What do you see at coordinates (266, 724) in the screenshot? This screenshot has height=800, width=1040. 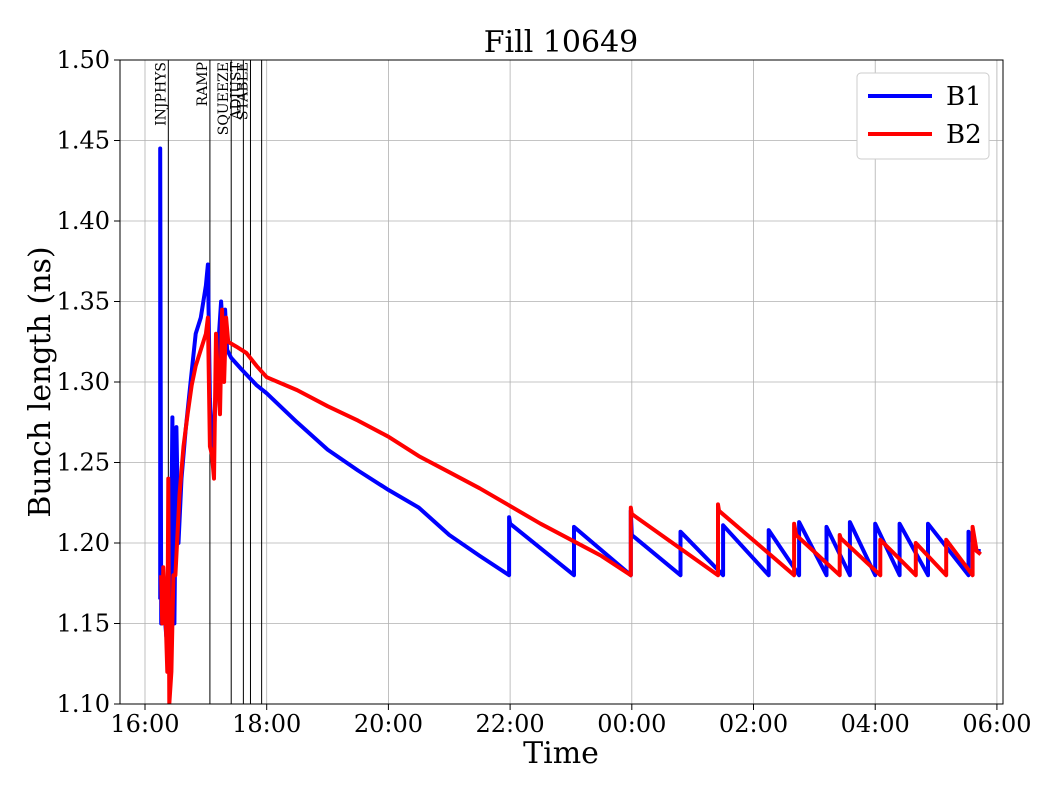 I see `x-tick-label: 18:00` at bounding box center [266, 724].